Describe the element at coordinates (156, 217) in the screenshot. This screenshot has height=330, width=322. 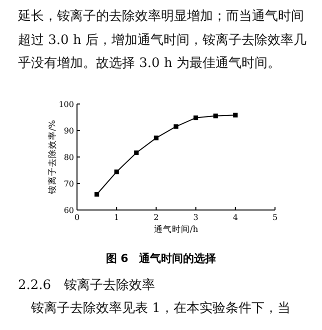
I see `x-tick-label: 2` at that location.